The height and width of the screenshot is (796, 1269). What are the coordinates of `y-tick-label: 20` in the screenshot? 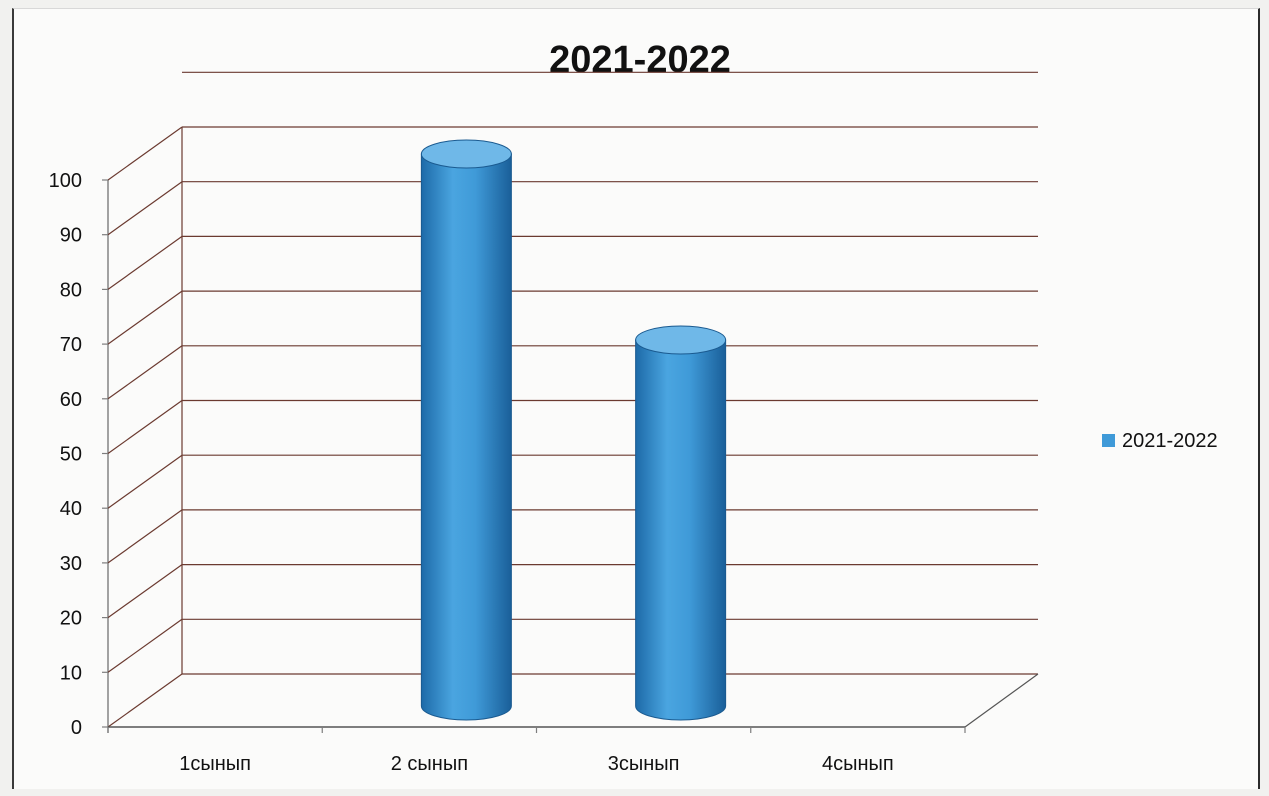 It's located at (71, 619).